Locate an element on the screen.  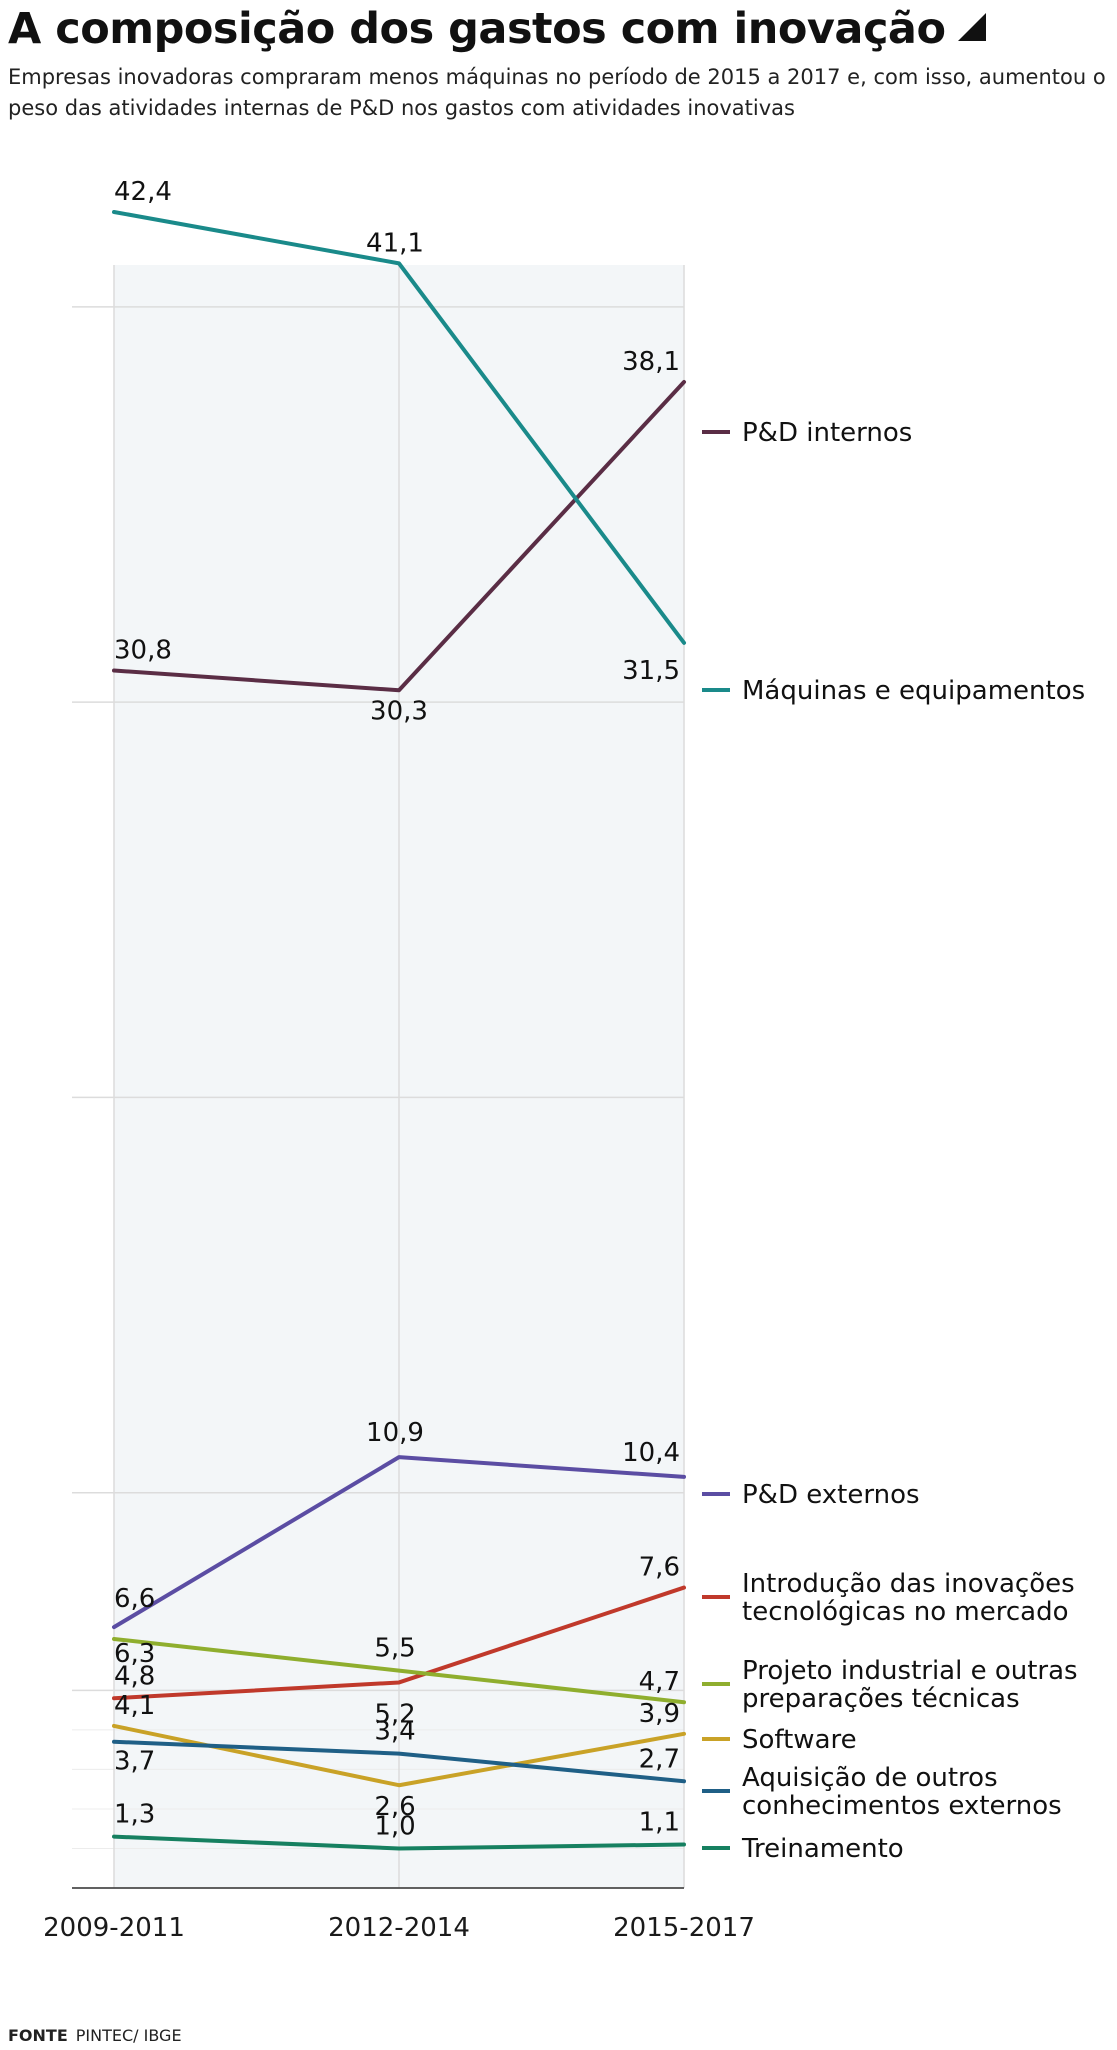
legend-label-line: conhecimentos externos is located at coordinates (902, 1806).